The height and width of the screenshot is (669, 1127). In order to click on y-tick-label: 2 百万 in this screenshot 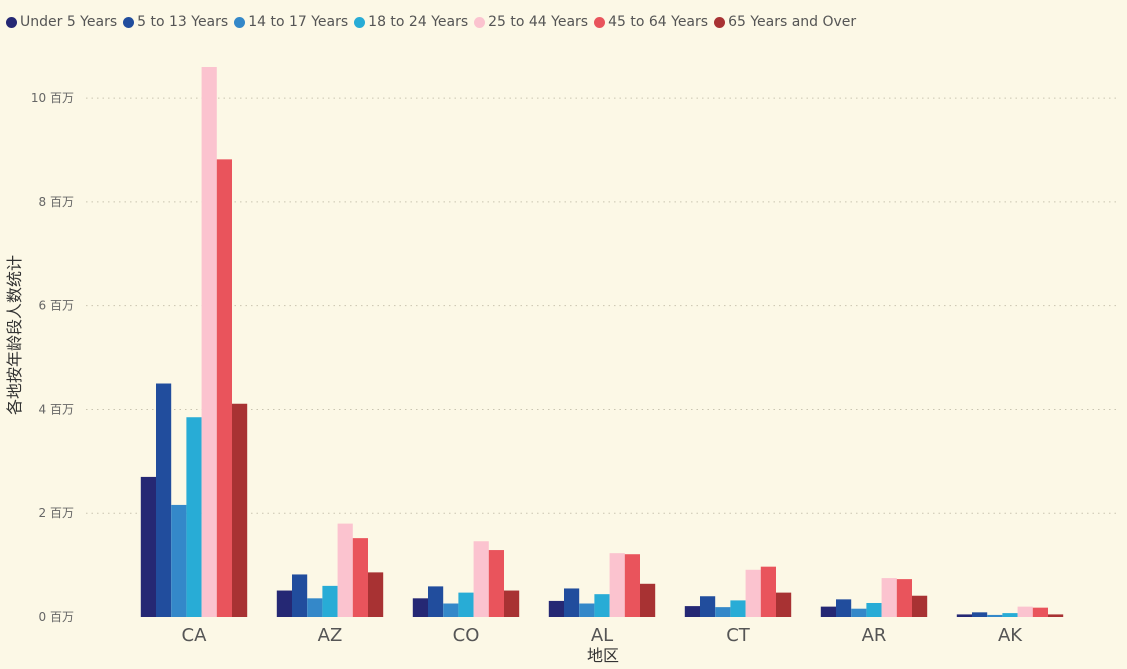, I will do `click(56, 513)`.